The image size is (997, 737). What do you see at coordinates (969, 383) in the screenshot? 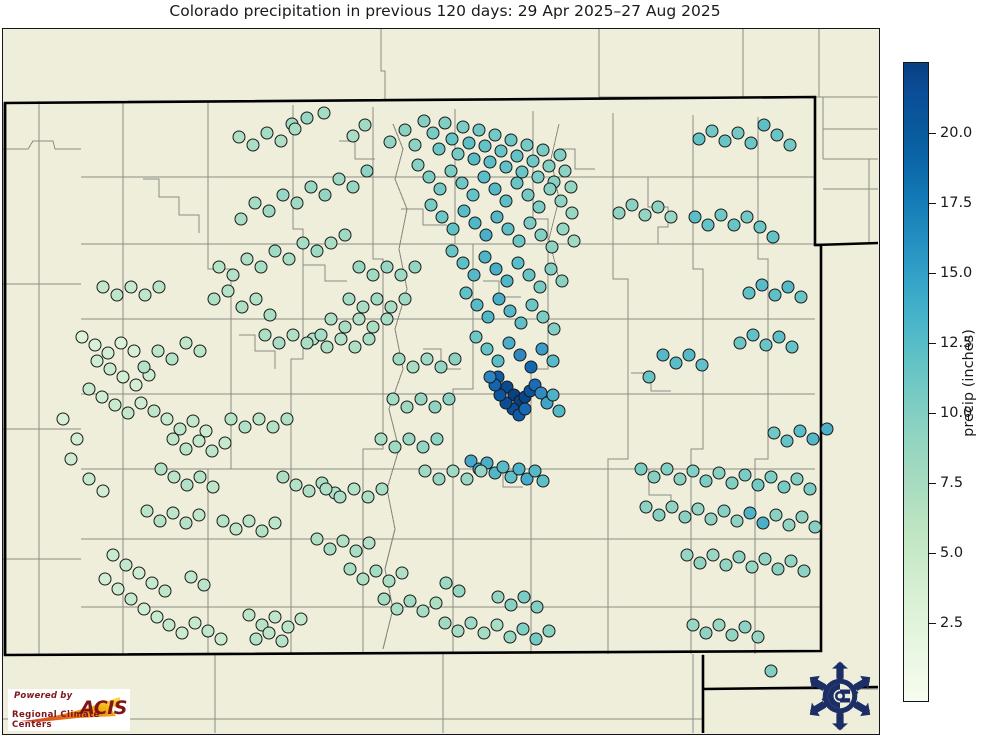
I see `colorbar-axis-label: precip (inches)` at bounding box center [969, 383].